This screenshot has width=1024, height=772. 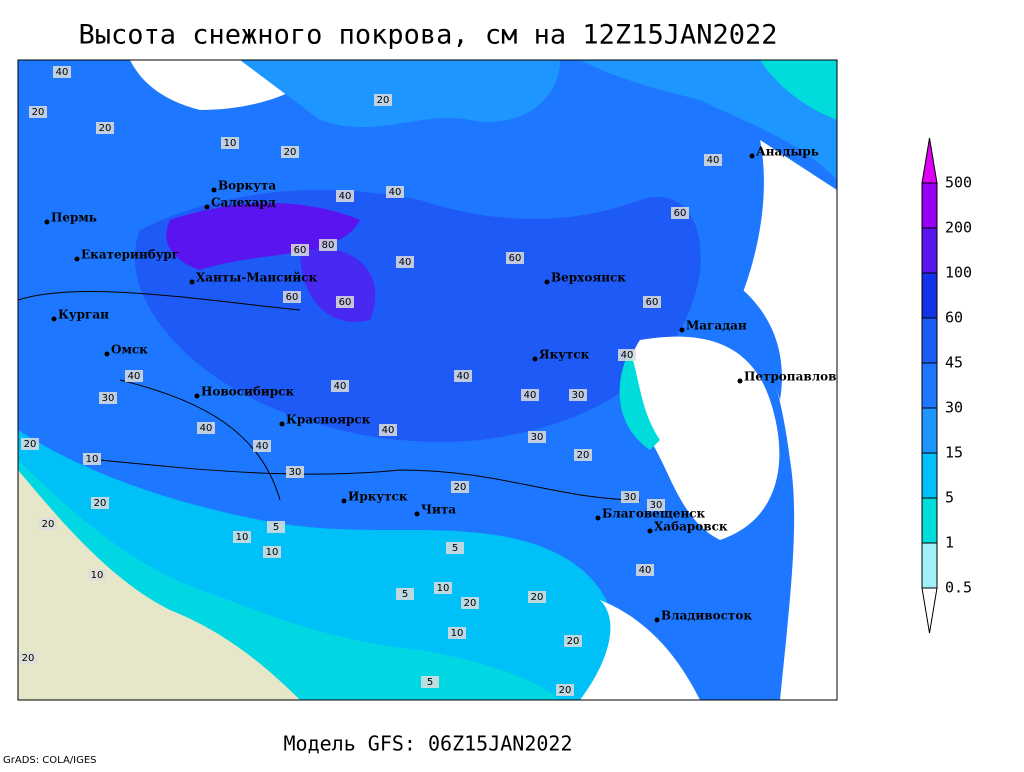 I want to click on city-label: Владивосток, so click(x=706, y=616).